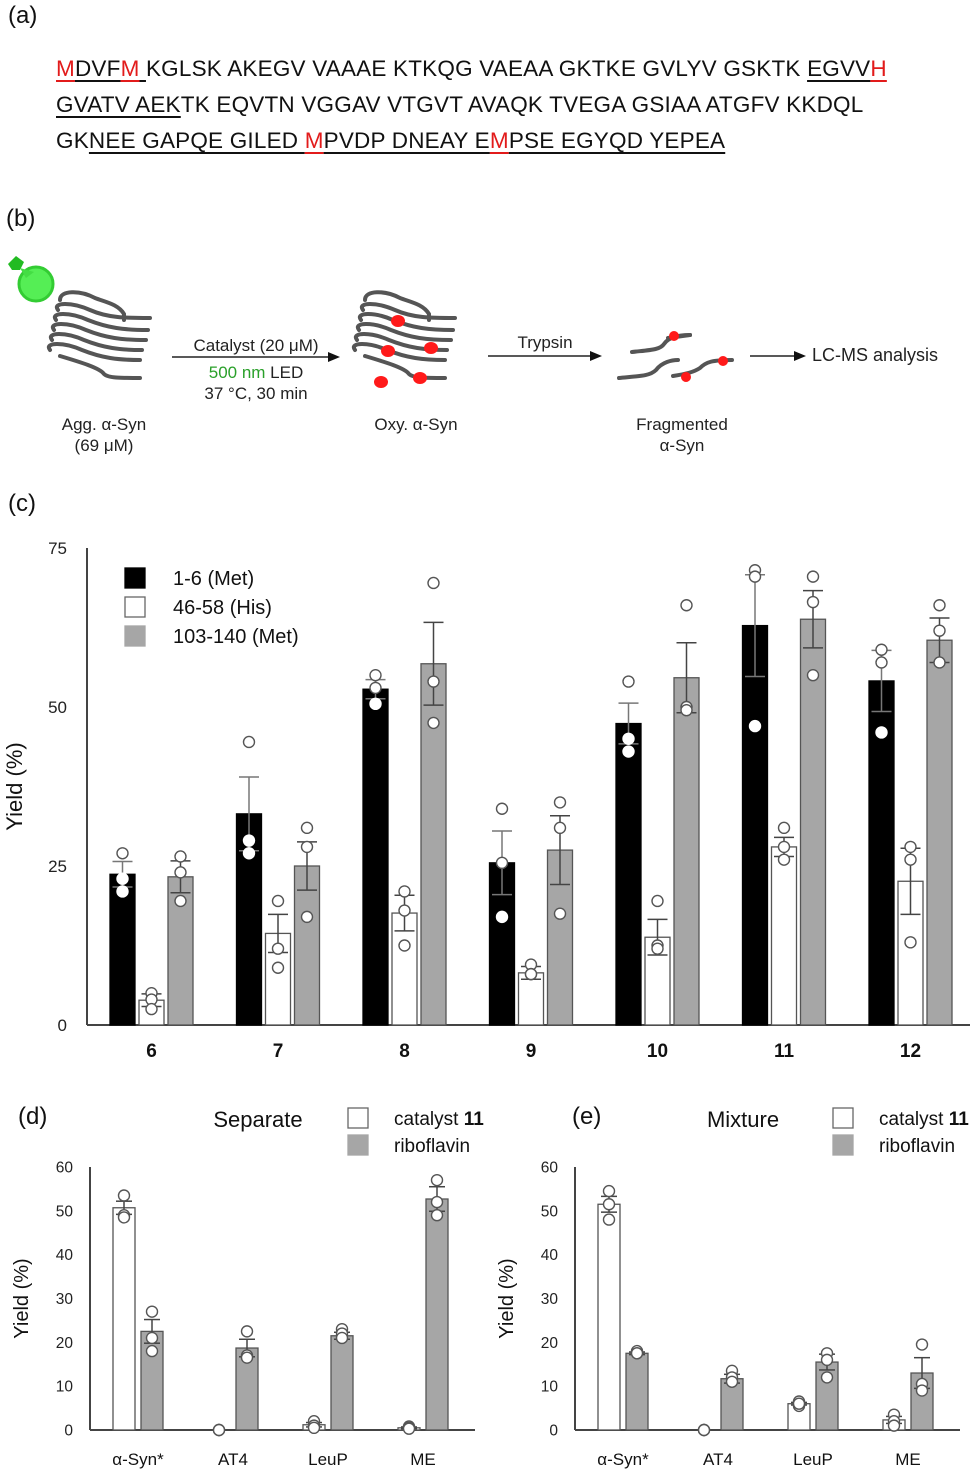 This screenshot has width=971, height=1480. What do you see at coordinates (31, 279) in the screenshot?
I see `led-bulb-icon` at bounding box center [31, 279].